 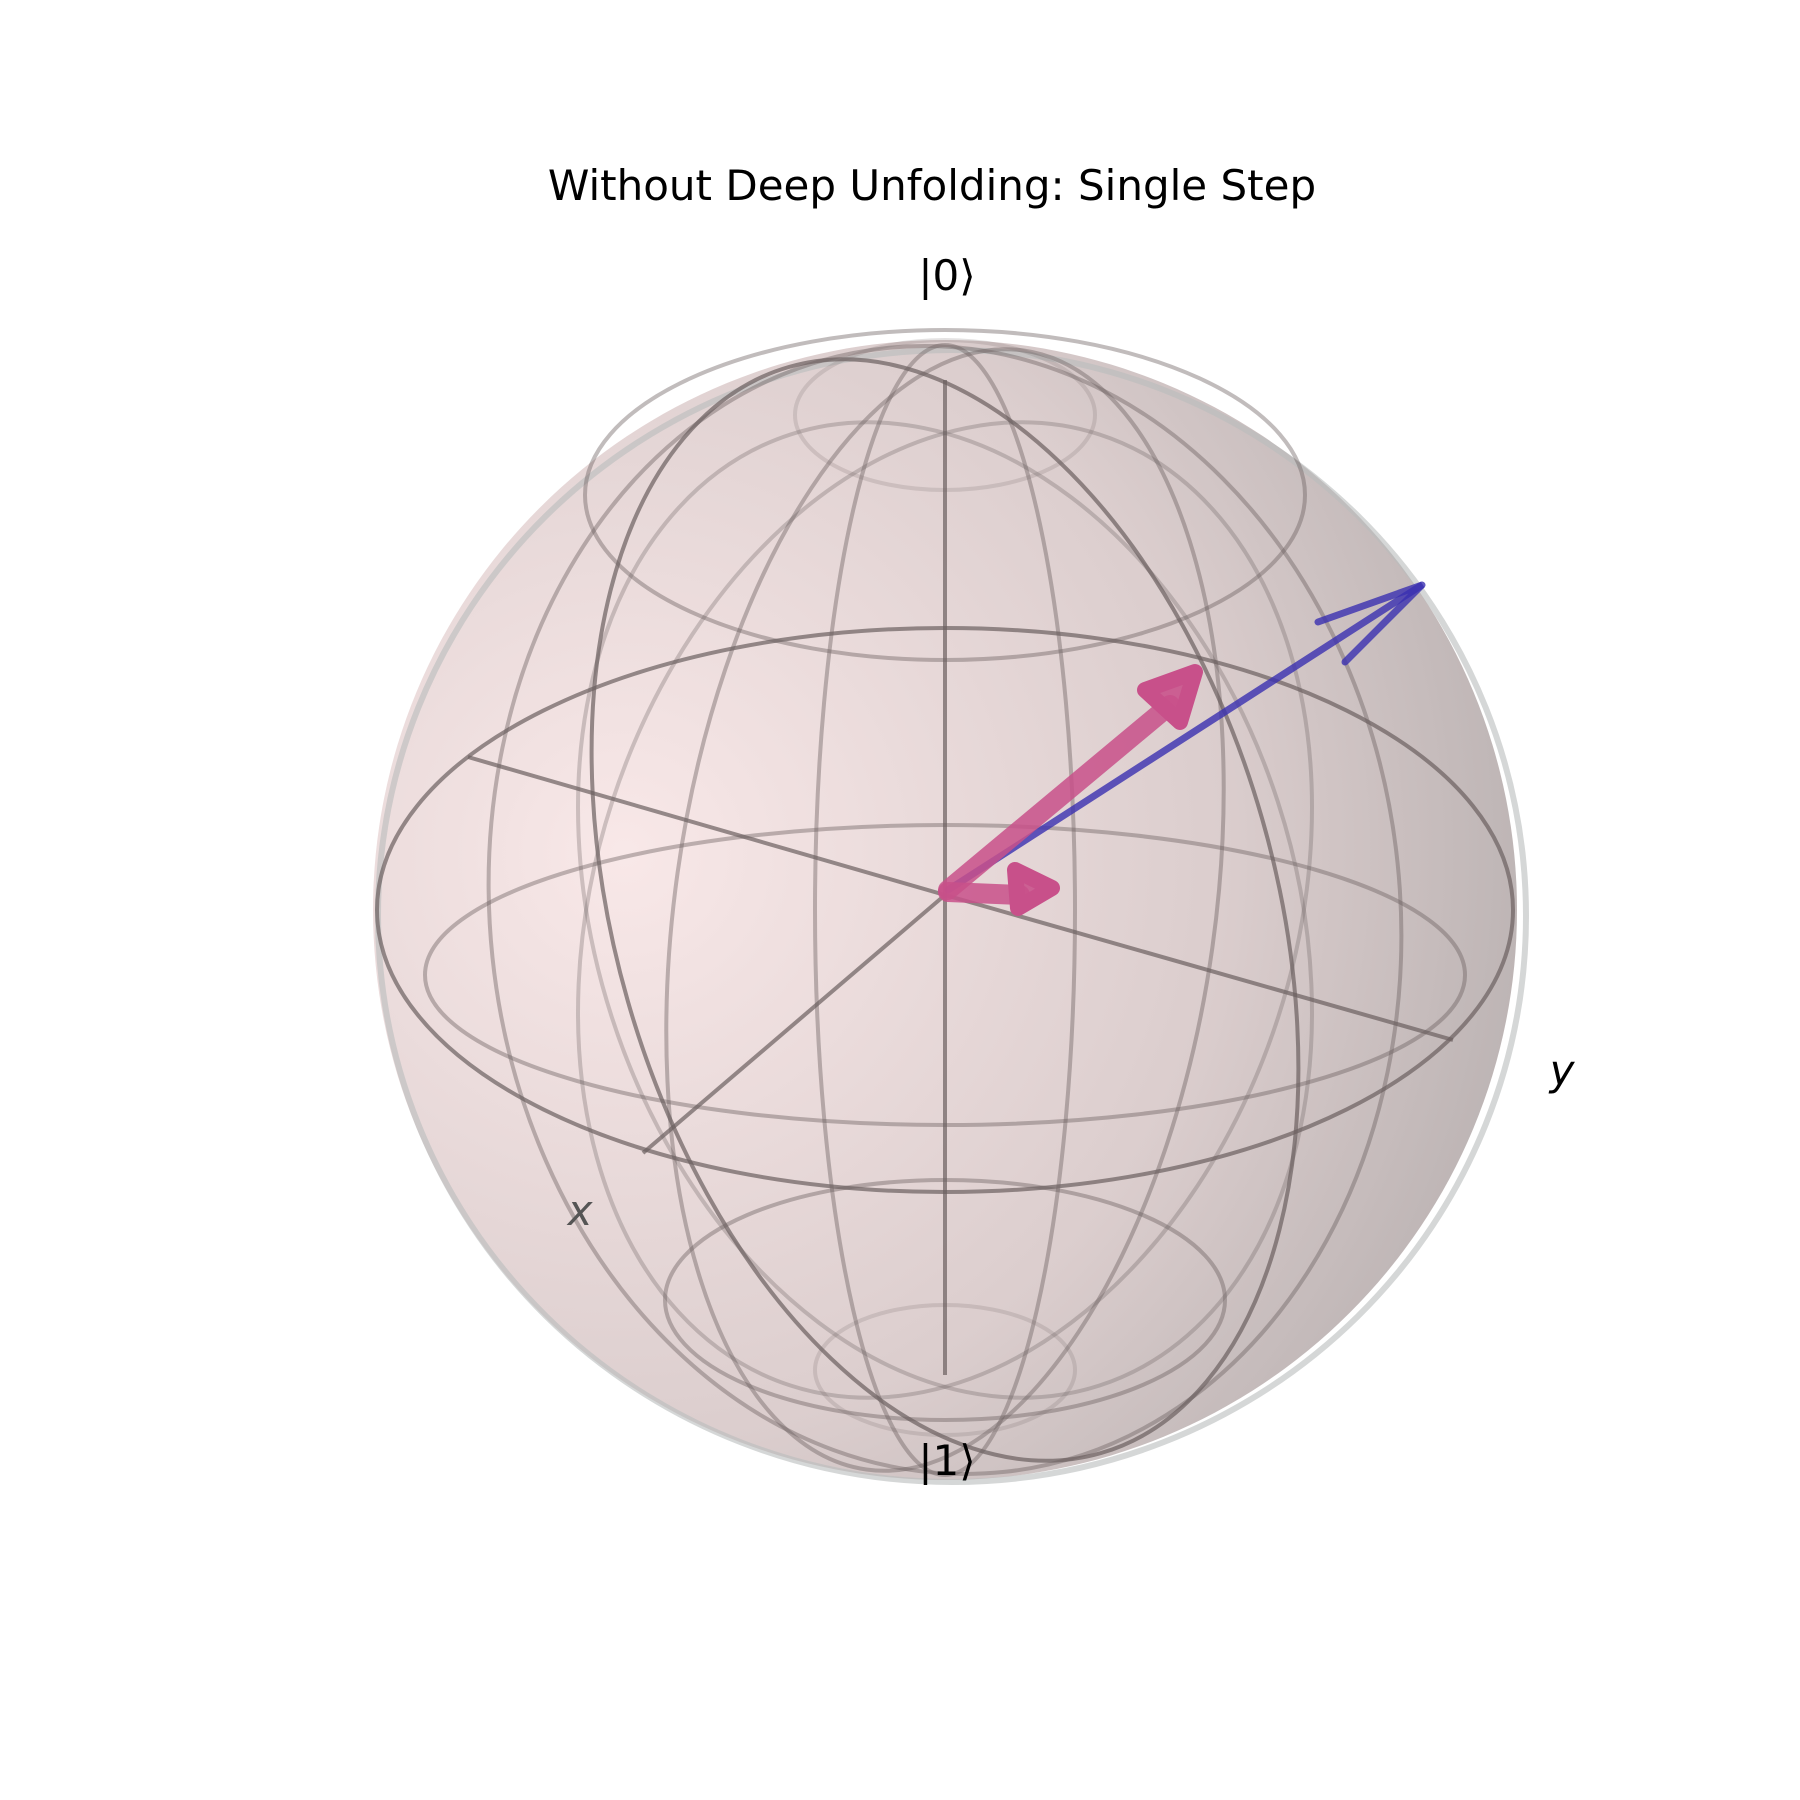 What do you see at coordinates (946, 275) in the screenshot?
I see `north-pole-label: |0⟩` at bounding box center [946, 275].